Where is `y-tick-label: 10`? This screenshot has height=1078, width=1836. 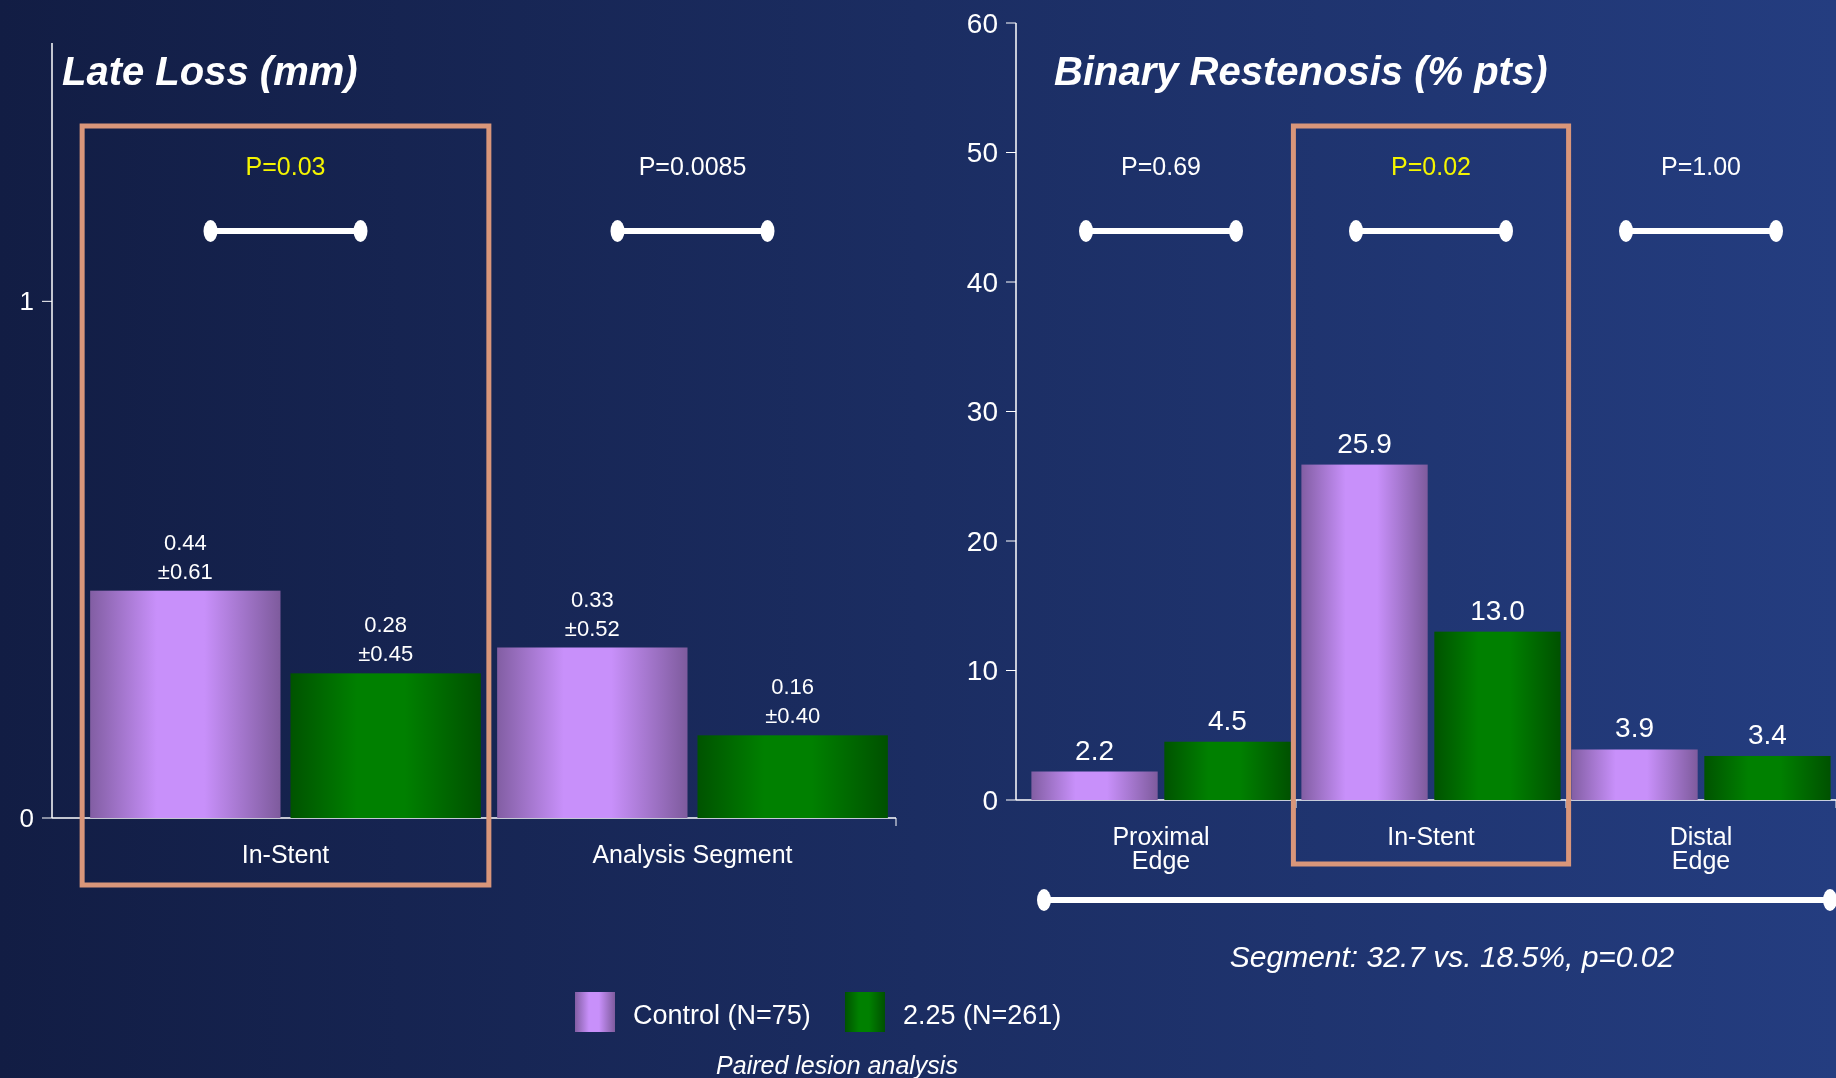 y-tick-label: 10 is located at coordinates (982, 671).